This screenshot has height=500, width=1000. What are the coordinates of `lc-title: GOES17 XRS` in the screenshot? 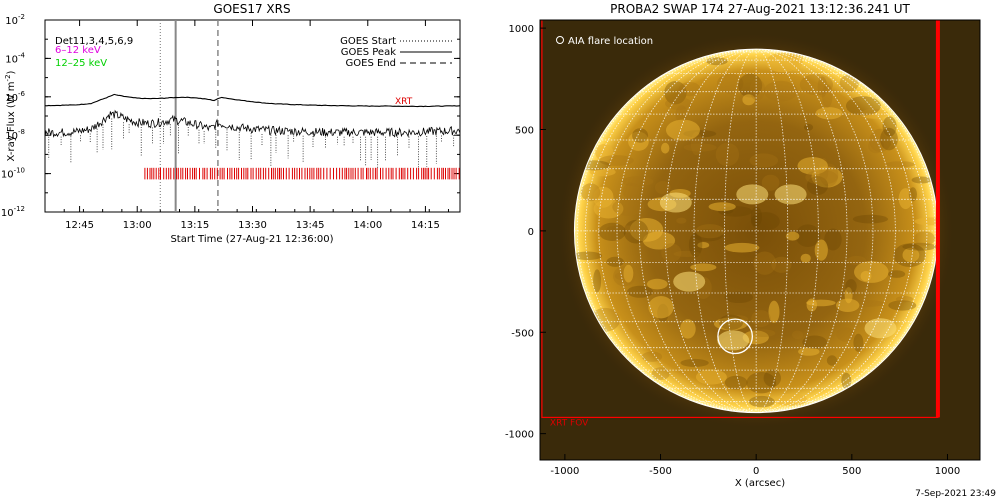 It's located at (251, 9).